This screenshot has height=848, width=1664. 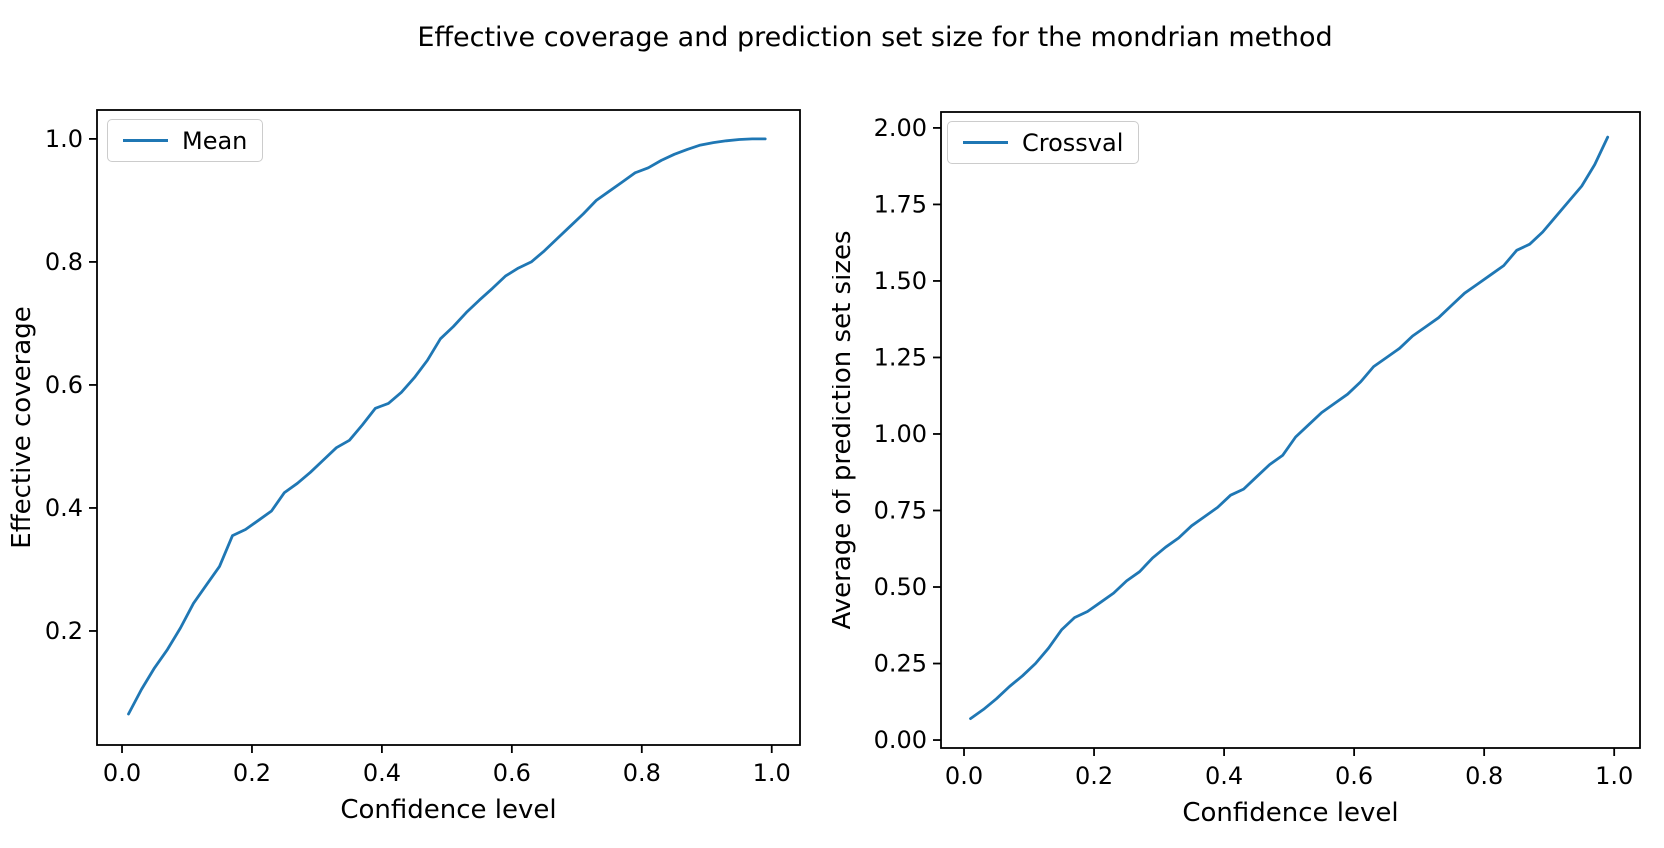 What do you see at coordinates (900, 664) in the screenshot?
I see `y-tick-label: 0.25` at bounding box center [900, 664].